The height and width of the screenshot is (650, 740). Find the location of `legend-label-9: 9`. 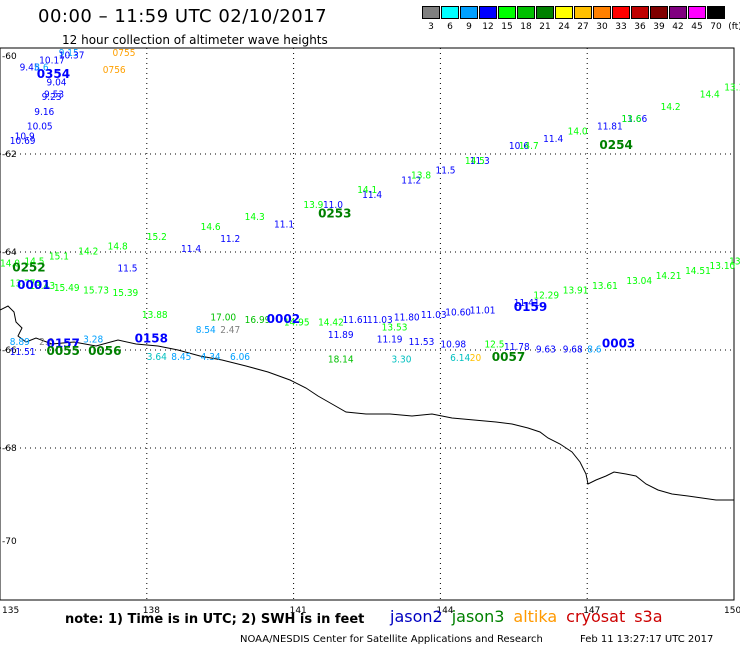

legend-label-9: 9 is located at coordinates (469, 27).